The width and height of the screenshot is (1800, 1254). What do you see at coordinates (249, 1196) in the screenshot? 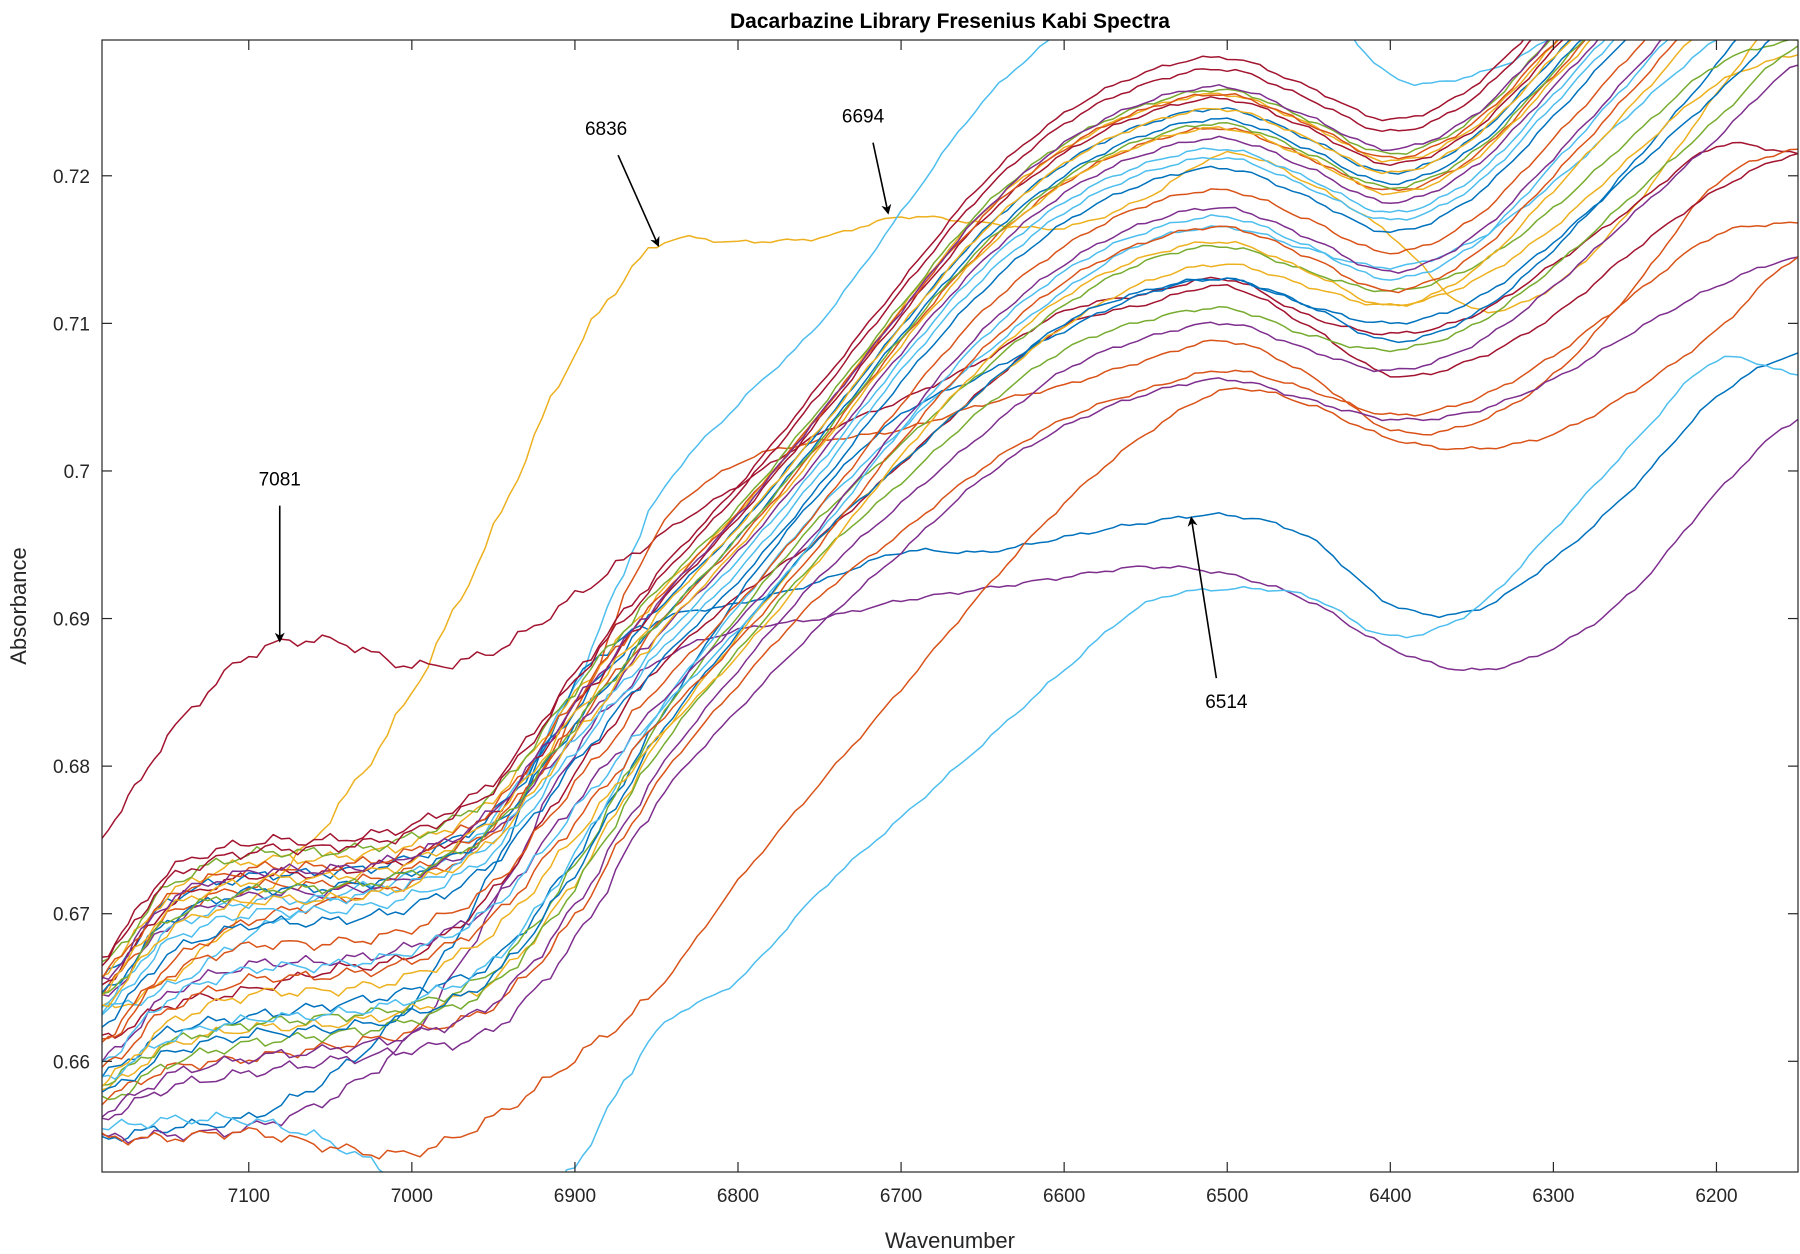
I see `x-tick-label: 7100` at bounding box center [249, 1196].